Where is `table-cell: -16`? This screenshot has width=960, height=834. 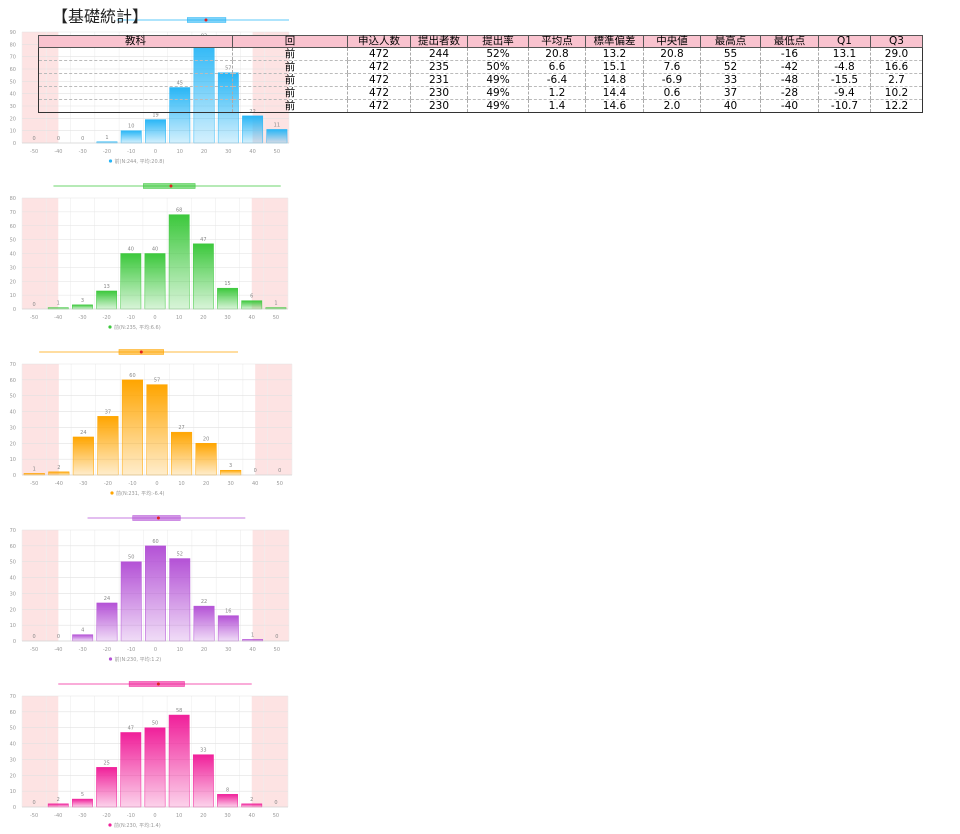 table-cell: -16 is located at coordinates (789, 54).